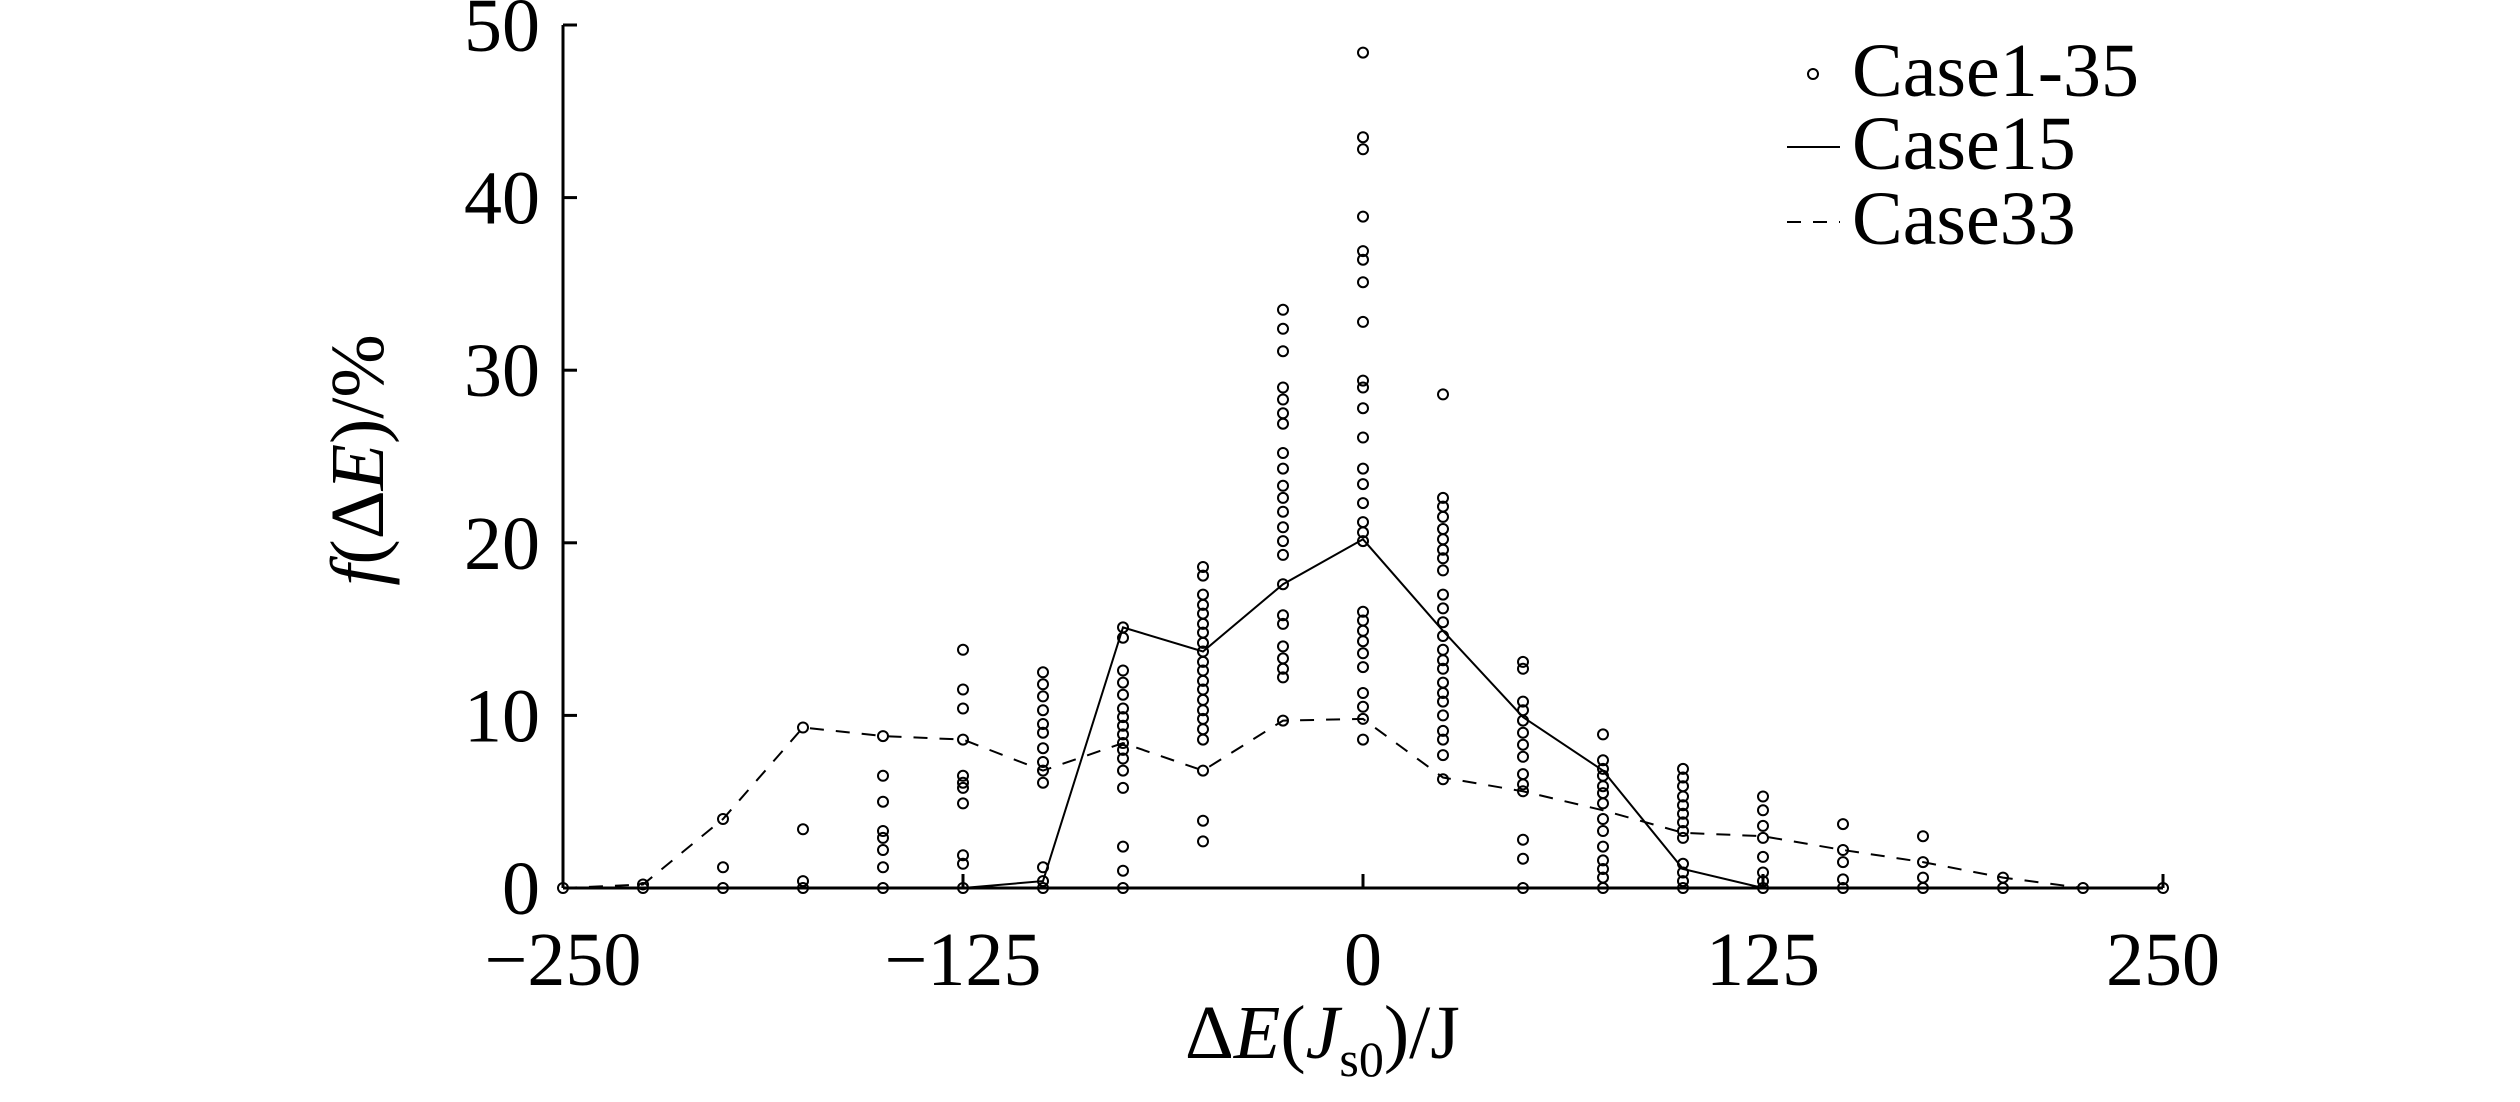 This screenshot has width=2520, height=1102. What do you see at coordinates (1964, 219) in the screenshot?
I see `legend-label-case33: Case33` at bounding box center [1964, 219].